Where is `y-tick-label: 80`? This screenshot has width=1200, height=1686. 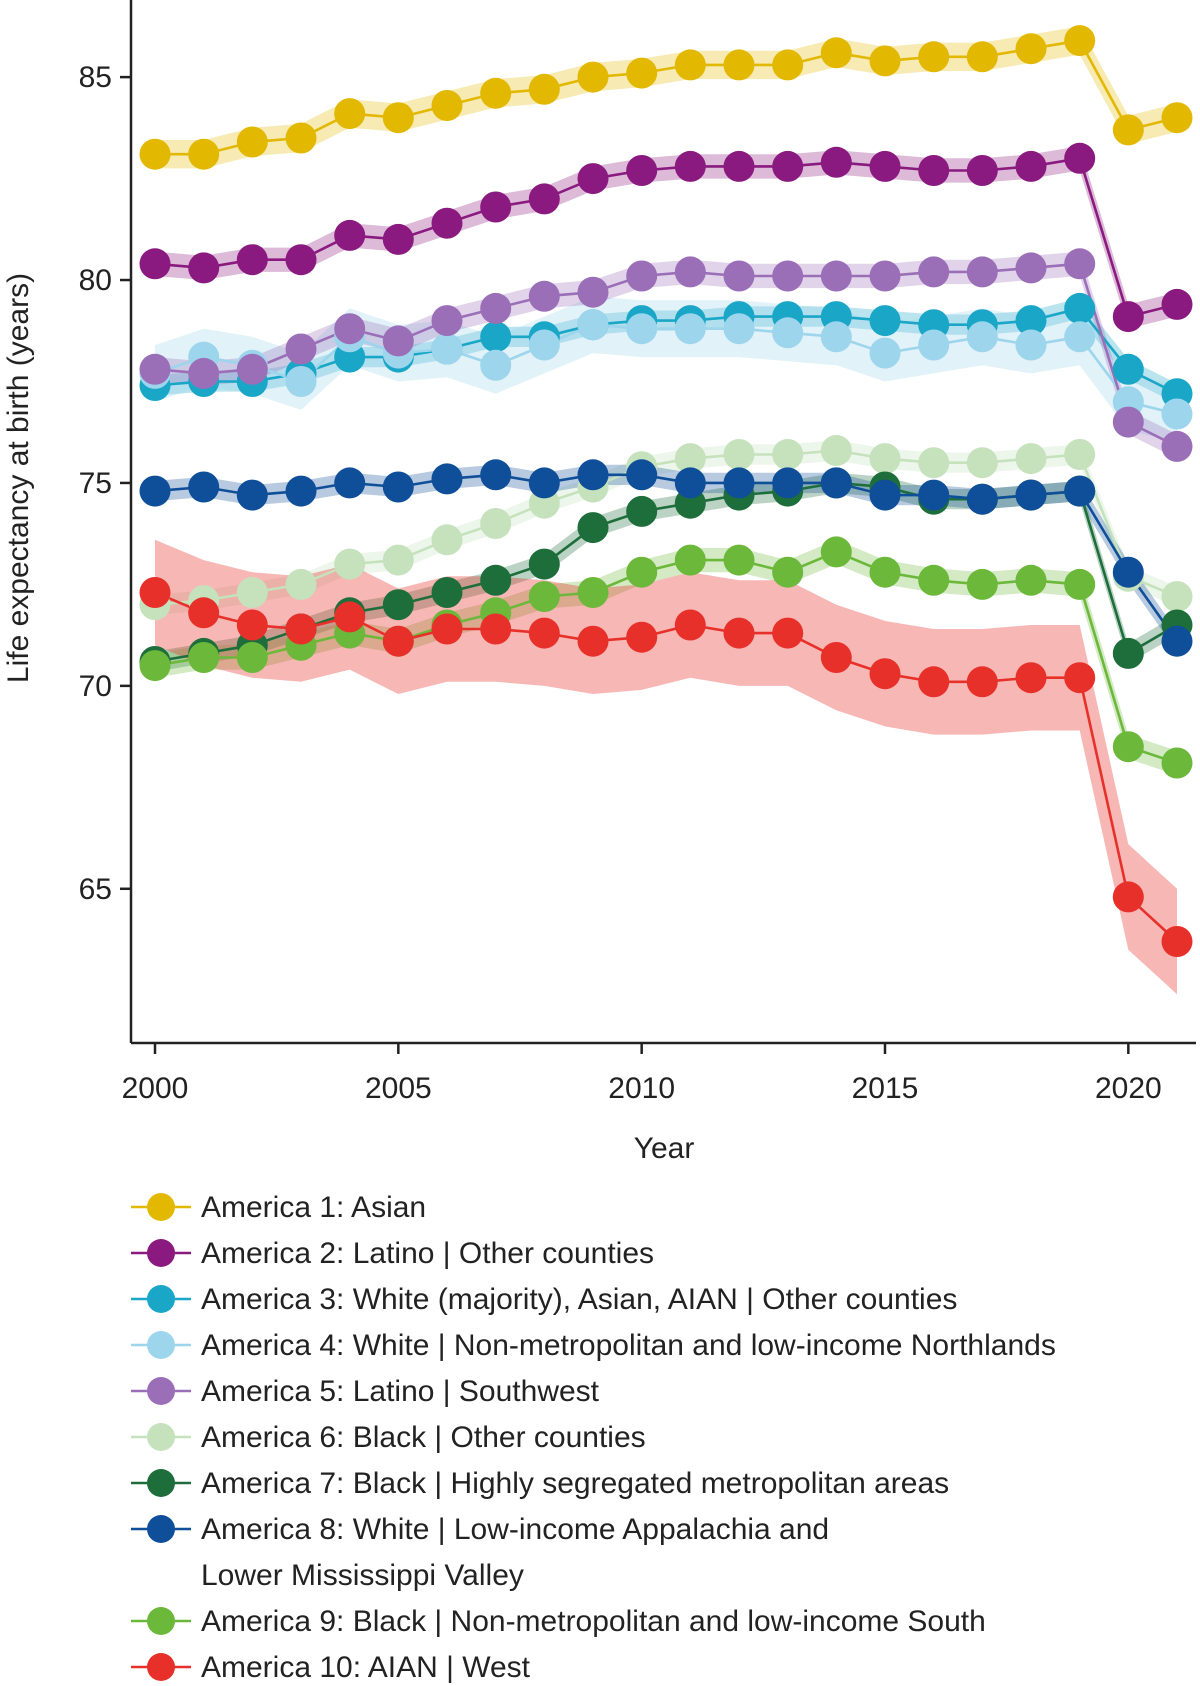
y-tick-label: 80 is located at coordinates (95, 280).